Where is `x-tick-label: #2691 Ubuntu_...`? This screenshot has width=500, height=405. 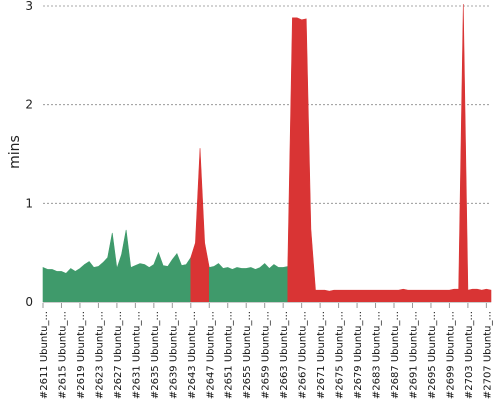
x-tick-label: #2691 Ubuntu_... is located at coordinates (413, 355).